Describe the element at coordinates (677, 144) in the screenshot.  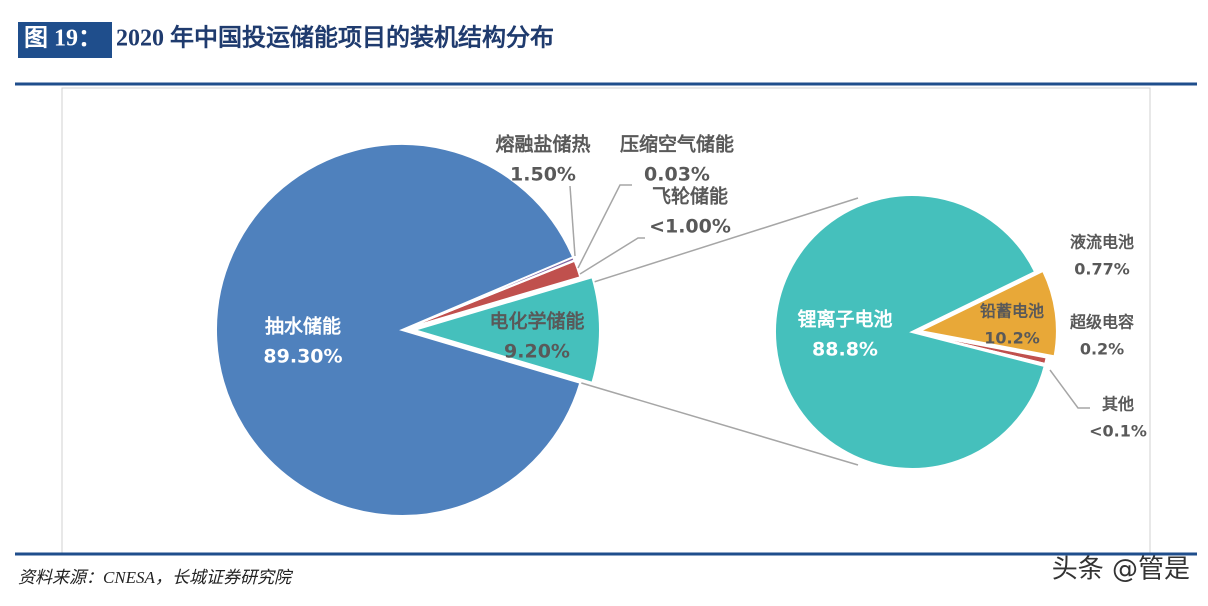
I see `slice-label: 压缩空气储能` at that location.